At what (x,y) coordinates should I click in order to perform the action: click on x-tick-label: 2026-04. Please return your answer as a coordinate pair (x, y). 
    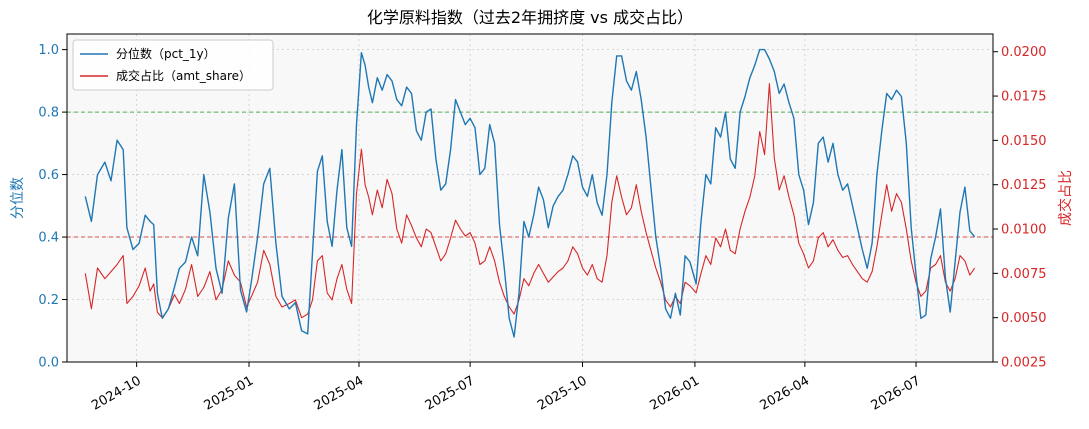
    Looking at the image, I should click on (785, 393).